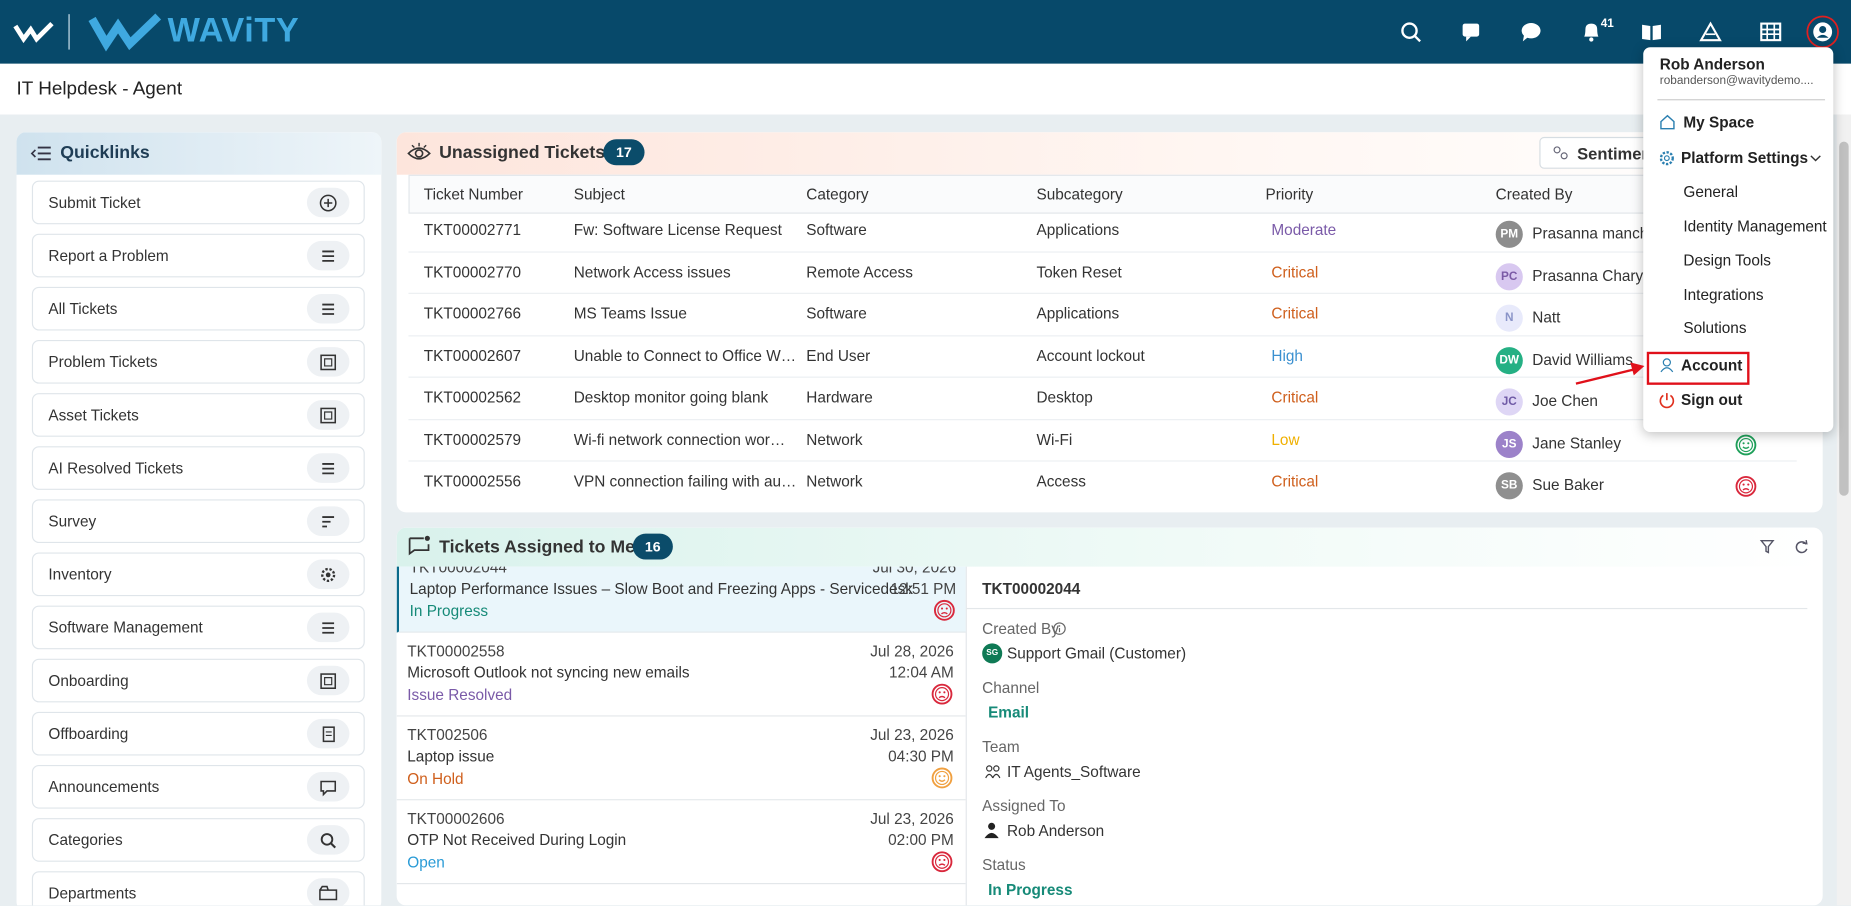 The width and height of the screenshot is (1851, 906). I want to click on quicklink-item: Departments, so click(198, 888).